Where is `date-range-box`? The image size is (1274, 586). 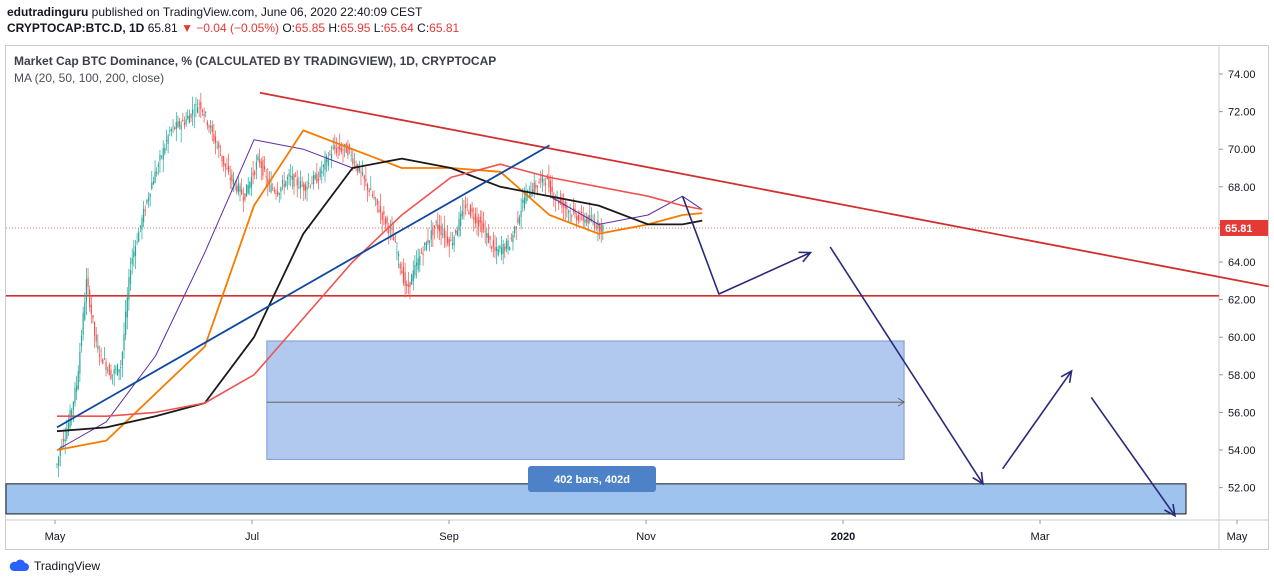 date-range-box is located at coordinates (585, 400).